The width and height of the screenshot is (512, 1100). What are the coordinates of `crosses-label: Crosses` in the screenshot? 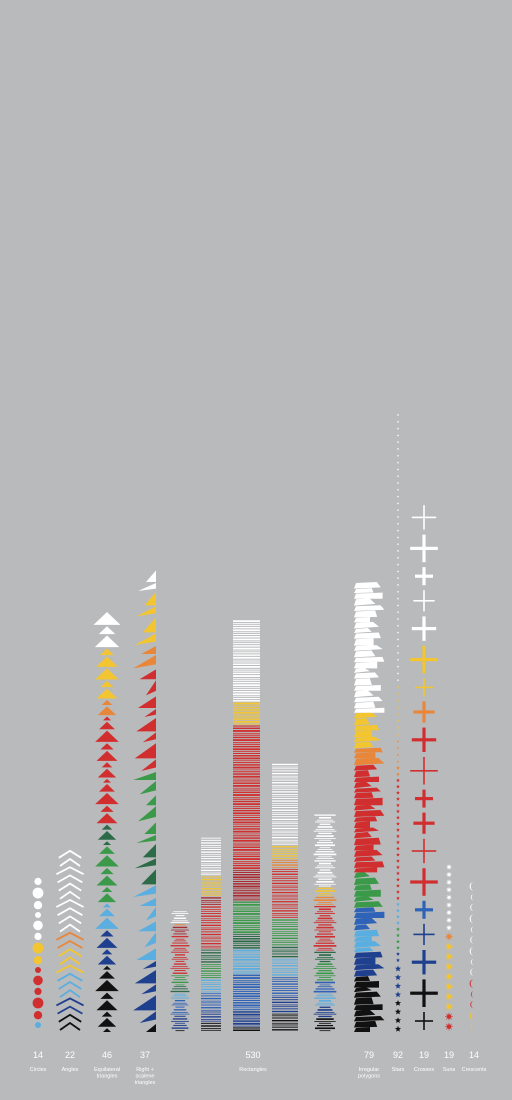 It's located at (424, 1070).